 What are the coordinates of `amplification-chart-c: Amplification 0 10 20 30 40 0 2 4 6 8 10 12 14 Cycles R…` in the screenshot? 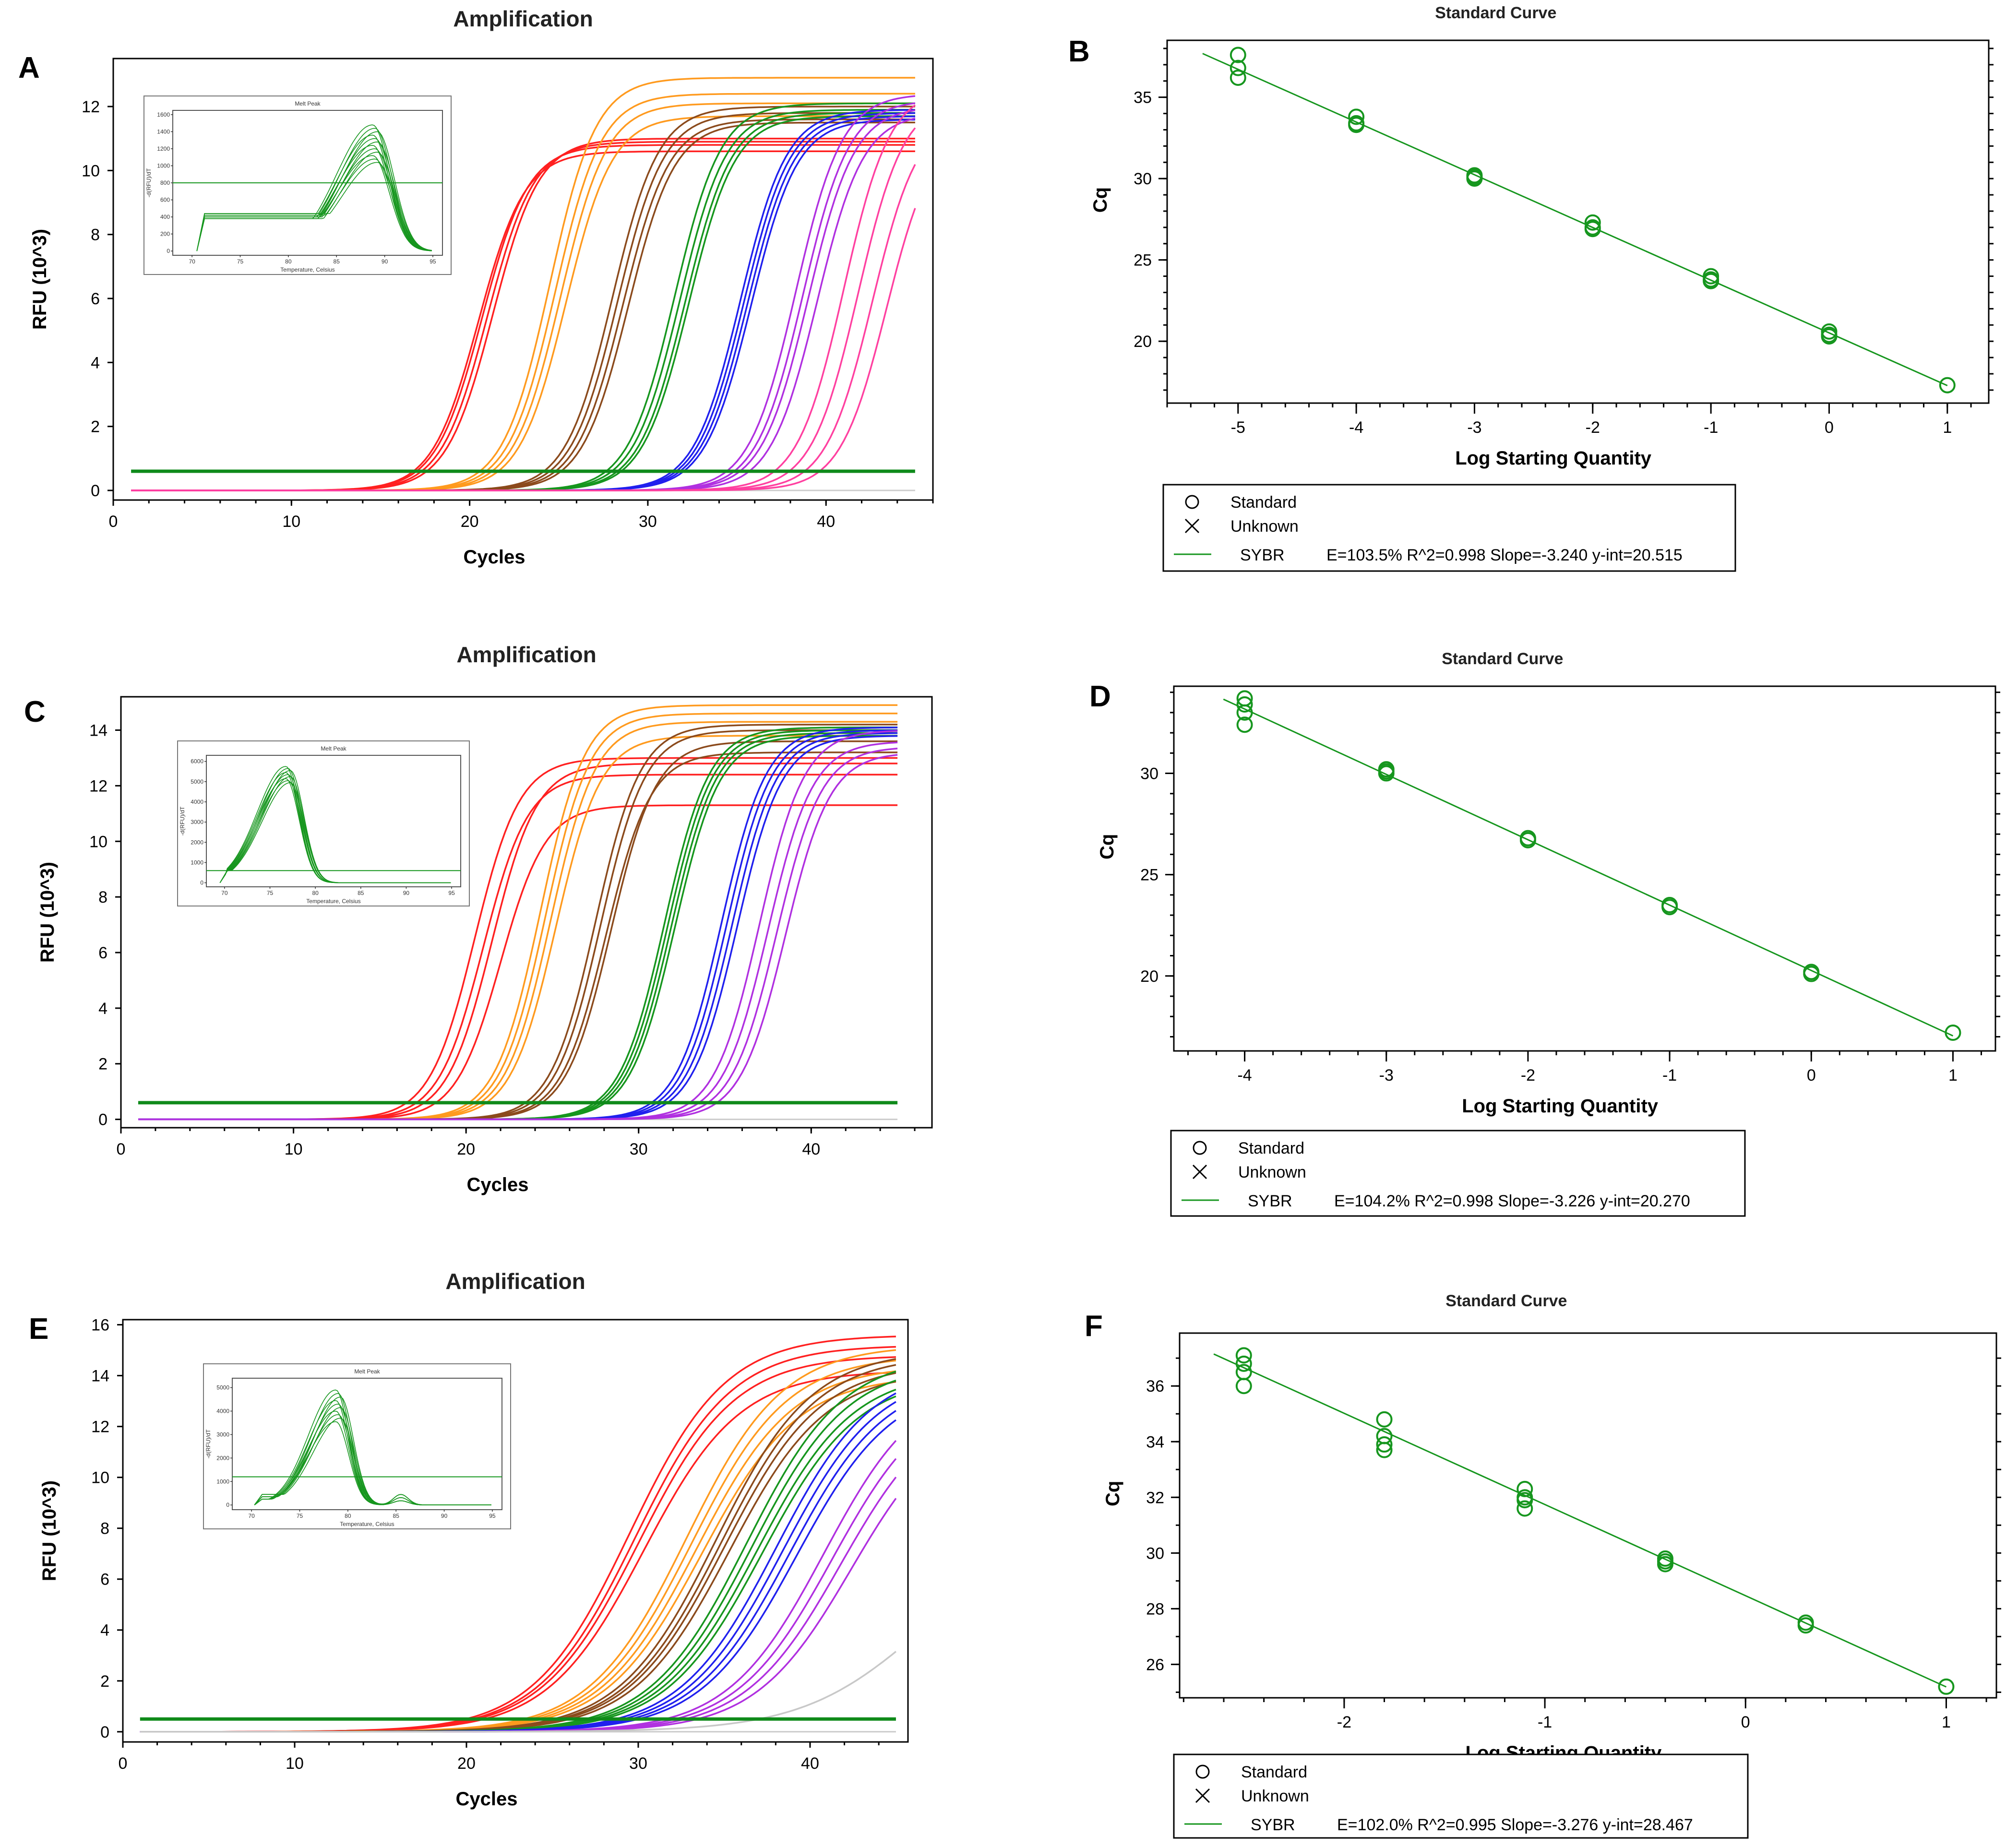 It's located at (485, 918).